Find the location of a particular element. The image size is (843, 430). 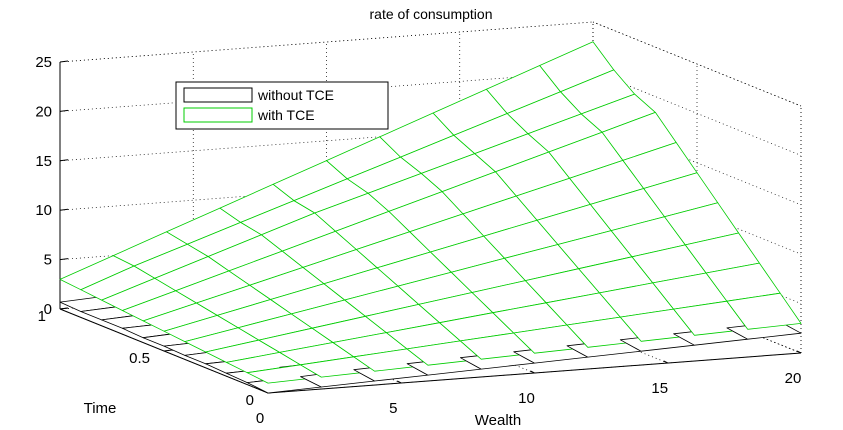

z-tick-label: 0 is located at coordinates (48, 309).